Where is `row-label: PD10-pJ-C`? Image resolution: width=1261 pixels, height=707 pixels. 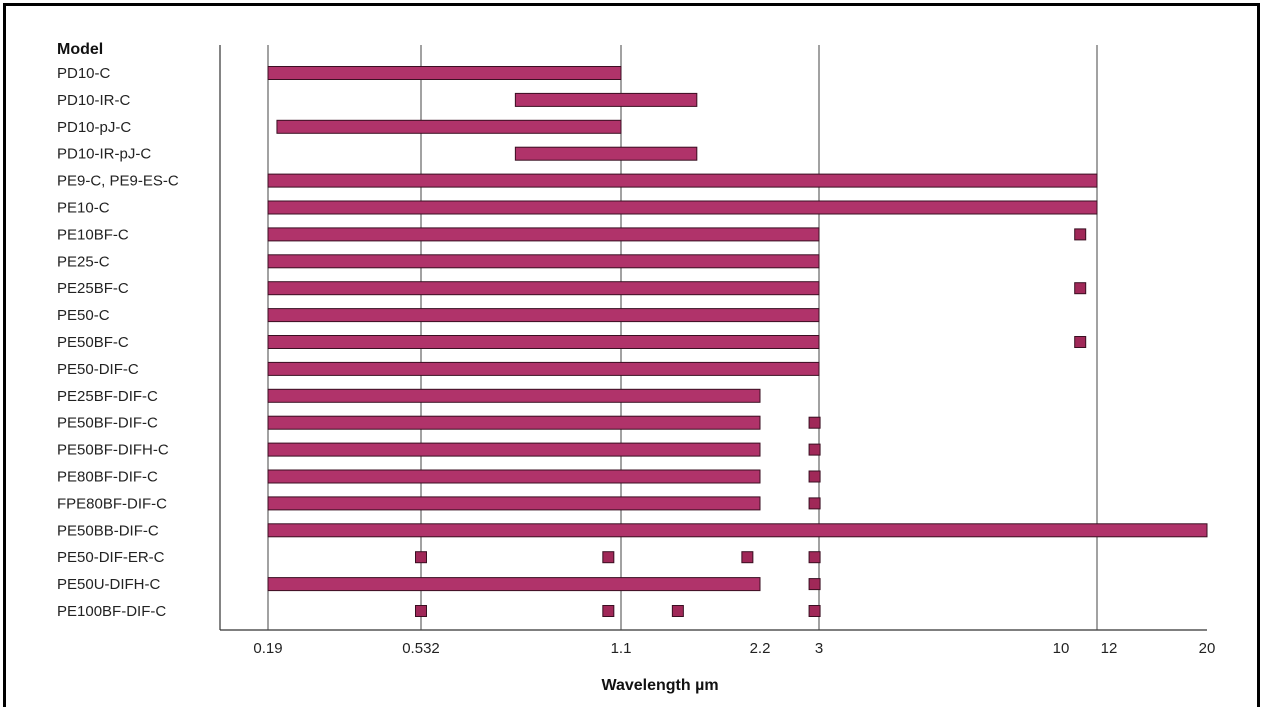
row-label: PD10-pJ-C is located at coordinates (94, 127).